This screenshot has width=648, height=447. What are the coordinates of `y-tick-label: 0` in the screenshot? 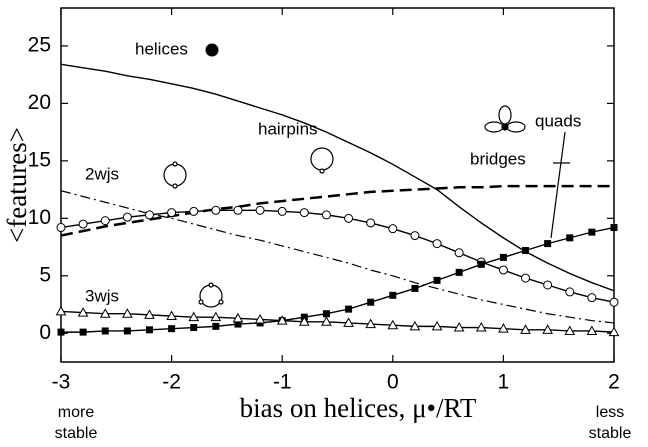 It's located at (45, 332).